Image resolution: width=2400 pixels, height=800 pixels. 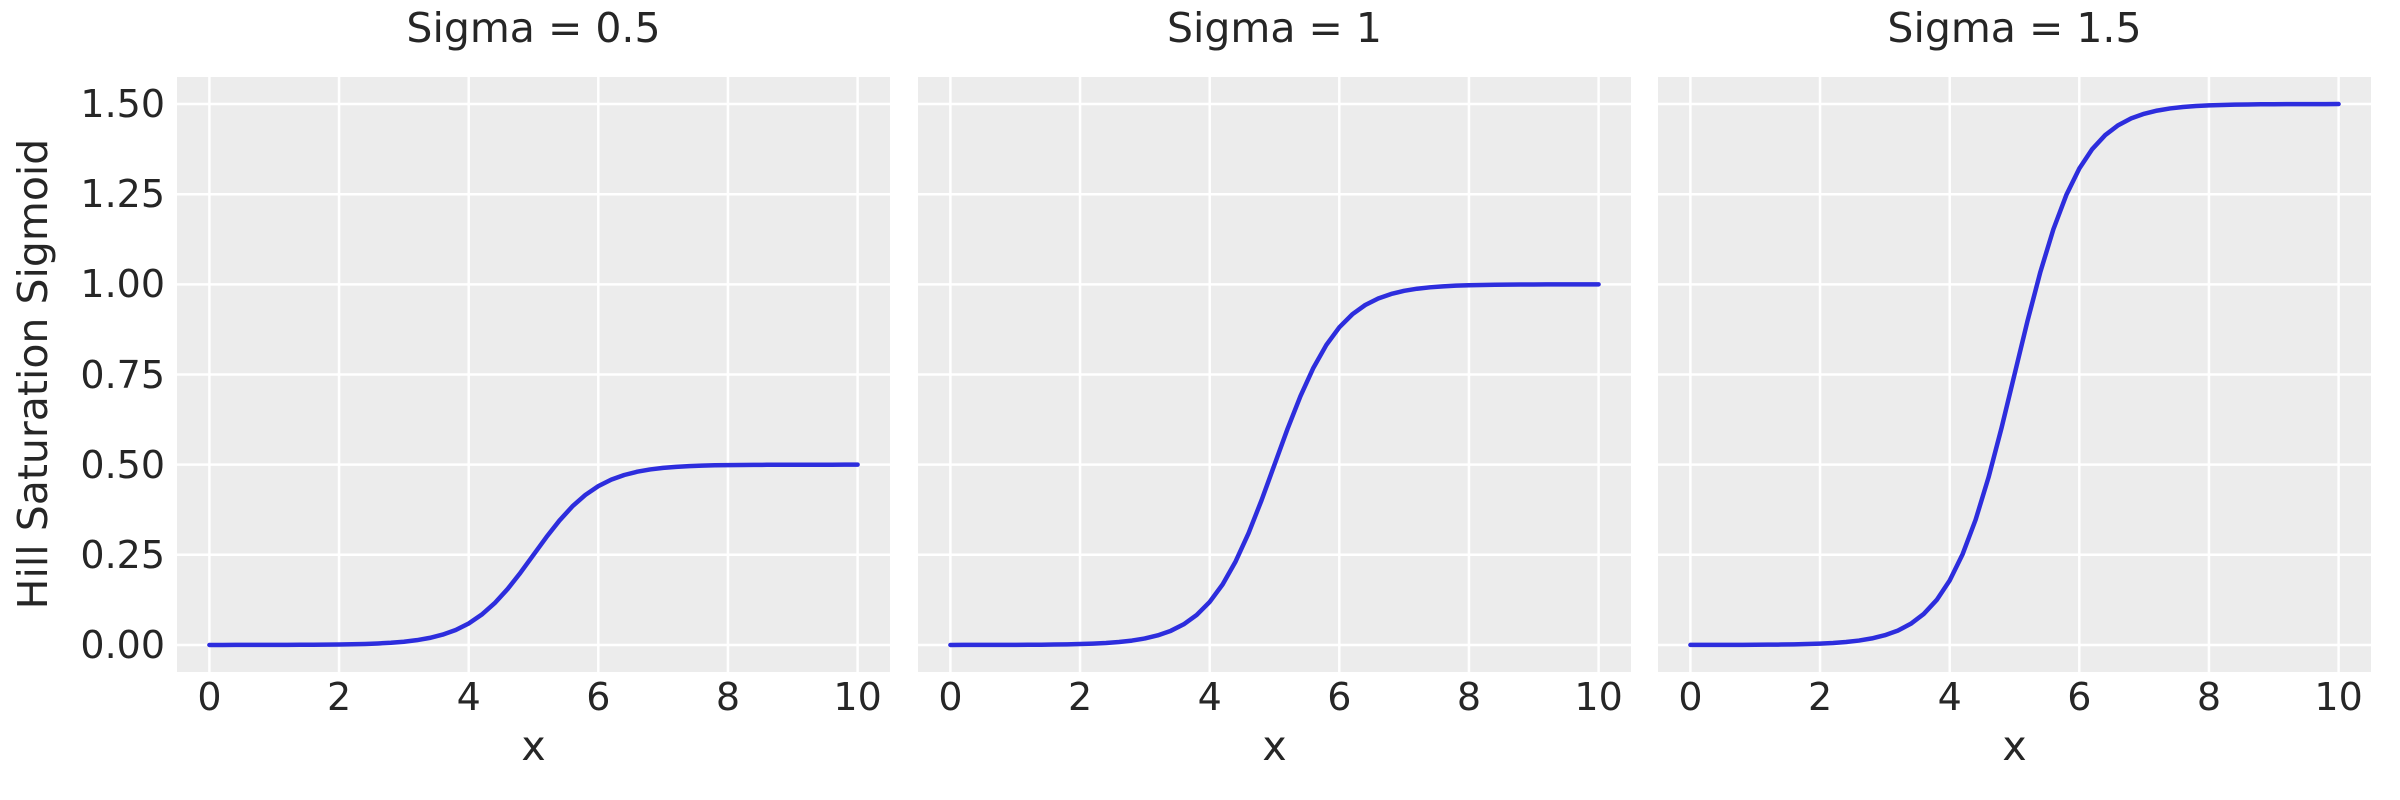 What do you see at coordinates (122, 644) in the screenshot?
I see `y-tick-label: 0.00` at bounding box center [122, 644].